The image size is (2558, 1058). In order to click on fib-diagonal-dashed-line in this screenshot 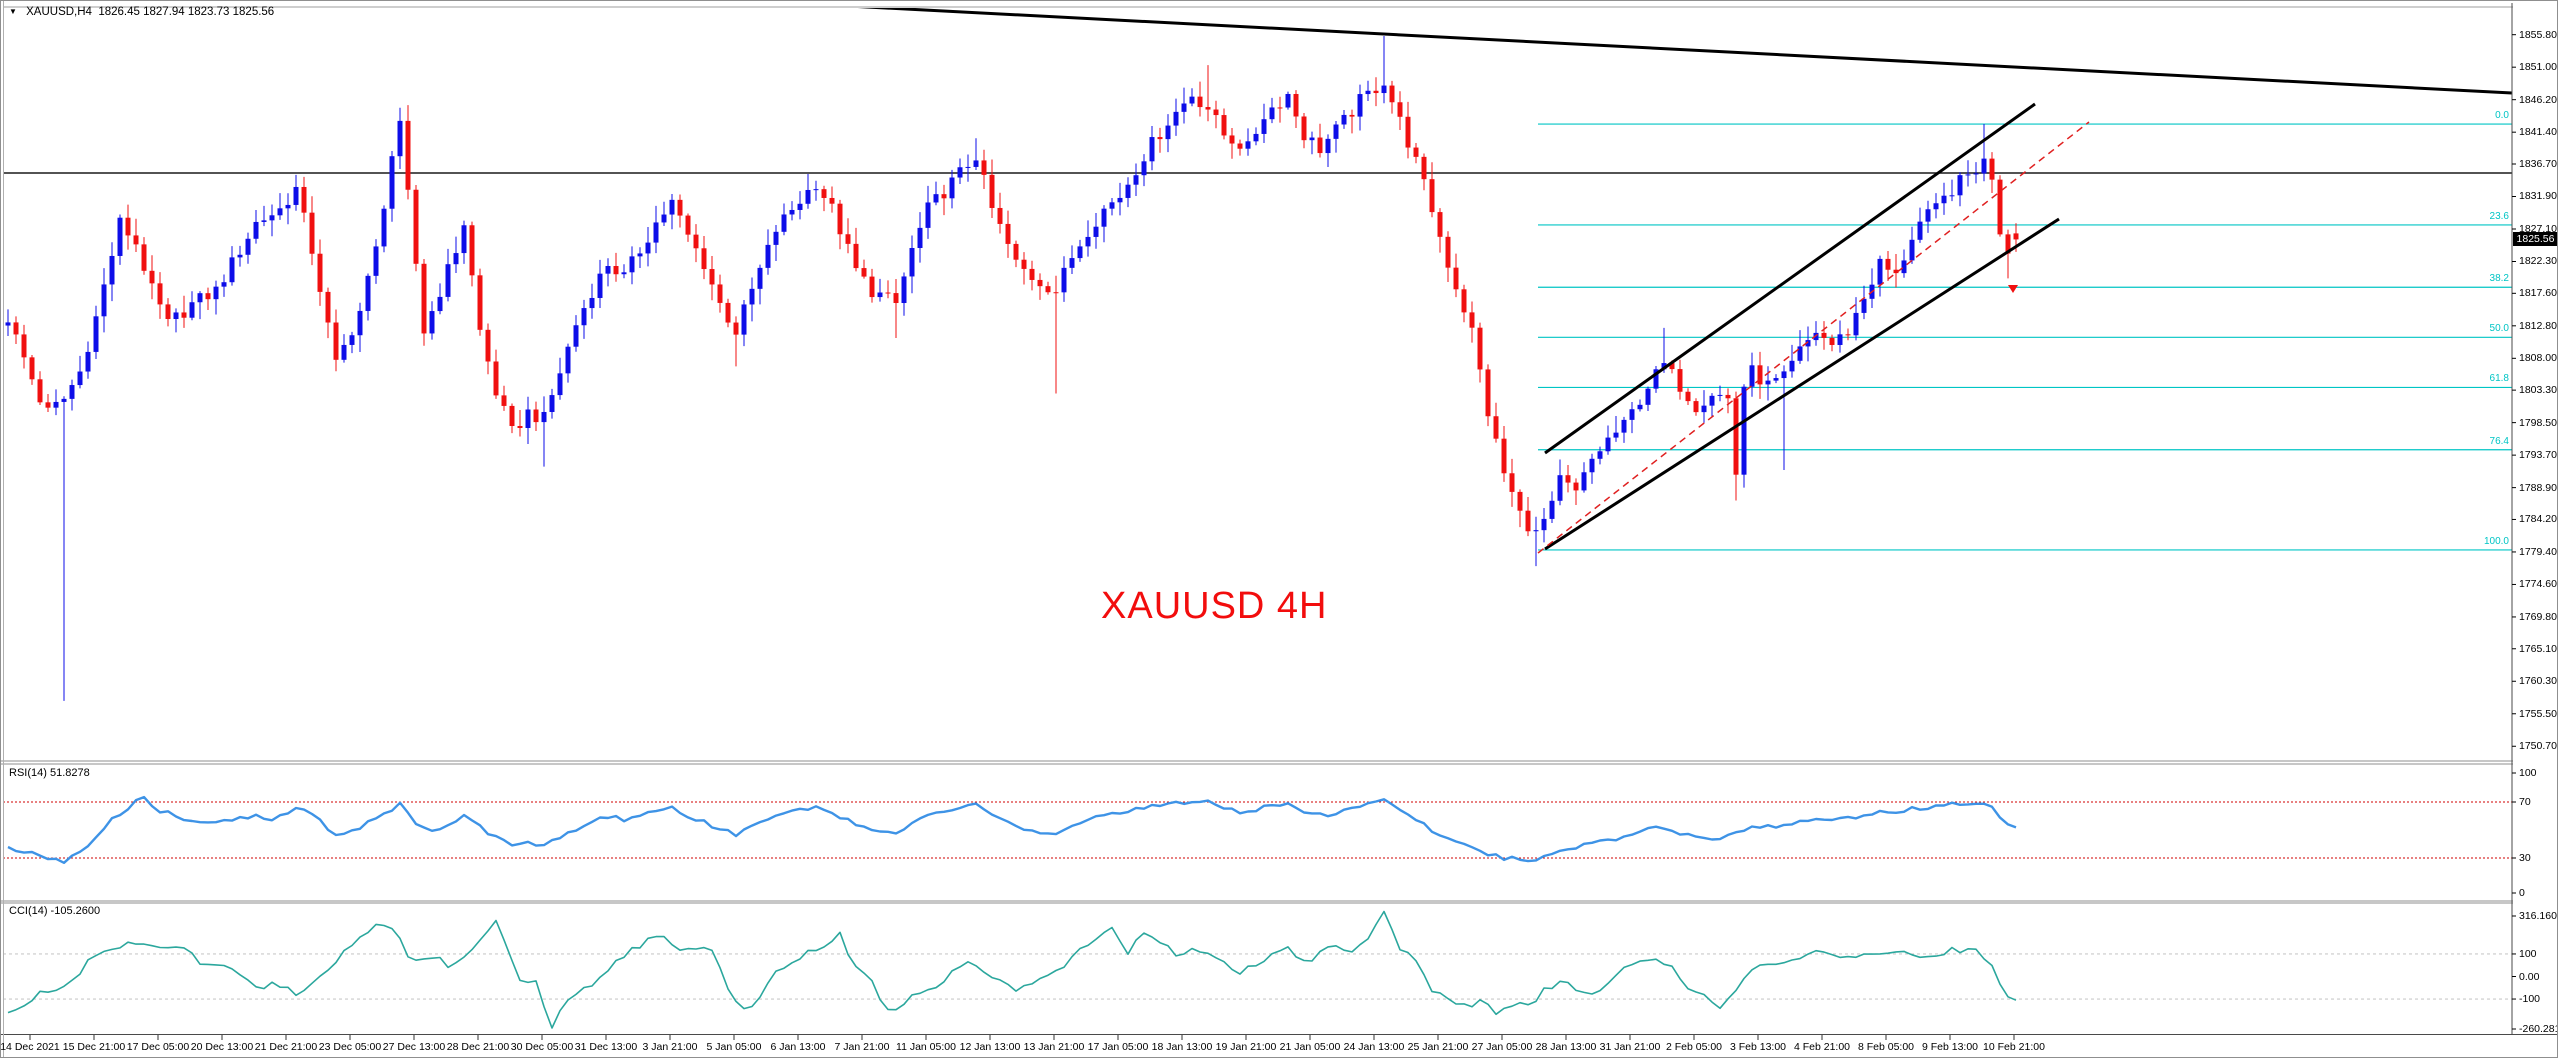, I will do `click(1813, 337)`.